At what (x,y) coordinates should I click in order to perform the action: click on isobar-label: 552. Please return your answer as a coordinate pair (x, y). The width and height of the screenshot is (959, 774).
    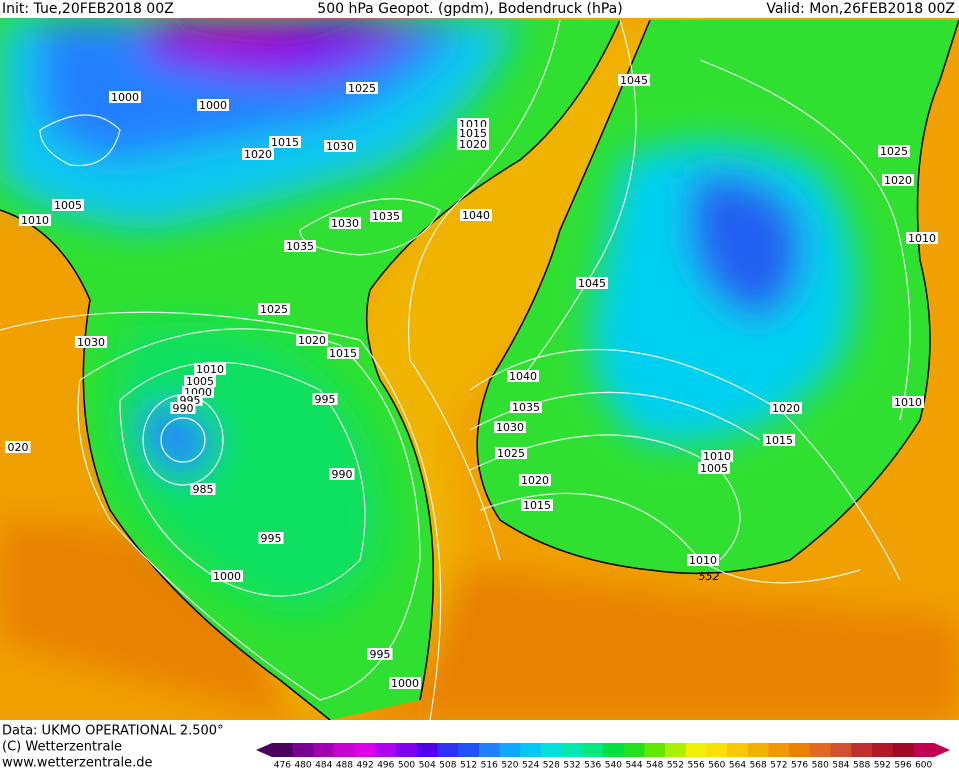
    Looking at the image, I should click on (709, 576).